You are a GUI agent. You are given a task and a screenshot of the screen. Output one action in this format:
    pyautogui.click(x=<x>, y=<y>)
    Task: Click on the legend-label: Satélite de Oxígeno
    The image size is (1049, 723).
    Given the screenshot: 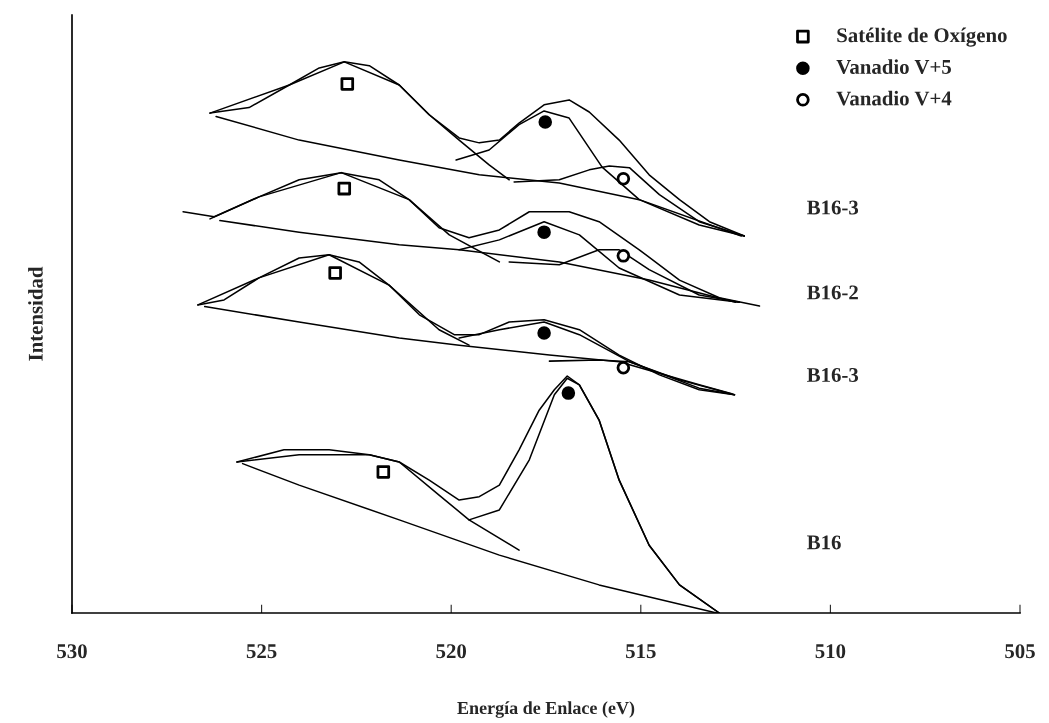 What is the action you would take?
    pyautogui.click(x=922, y=37)
    